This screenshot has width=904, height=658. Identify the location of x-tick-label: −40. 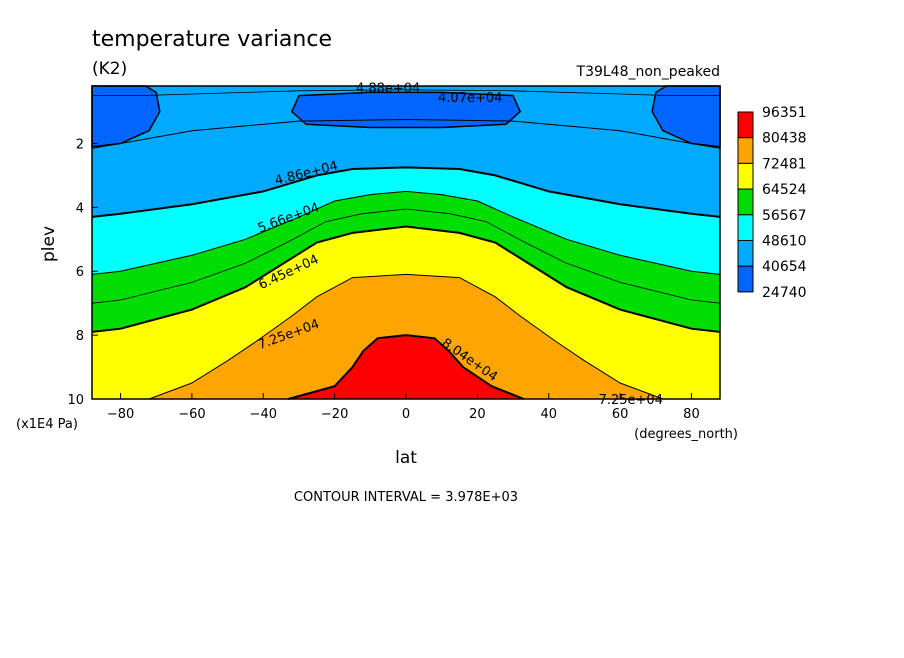
(263, 414).